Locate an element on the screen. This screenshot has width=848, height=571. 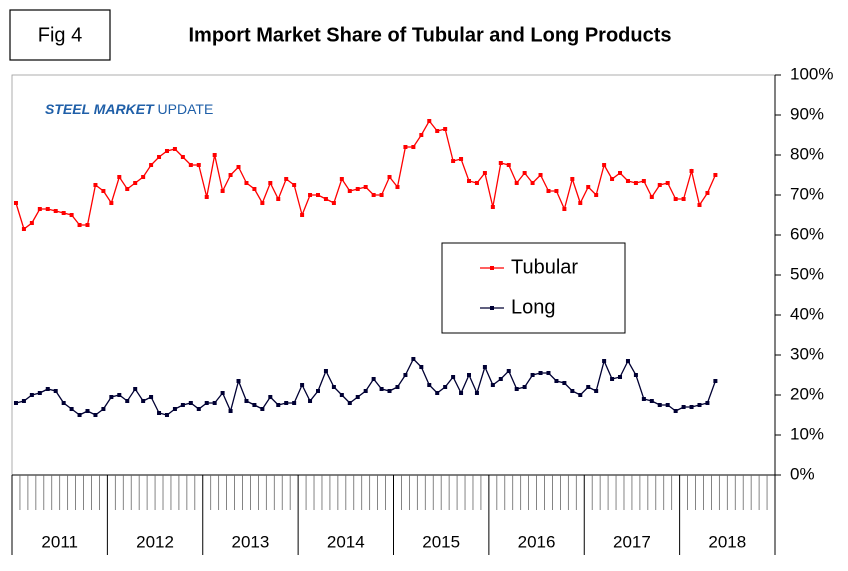
legend-marker is located at coordinates (492, 308).